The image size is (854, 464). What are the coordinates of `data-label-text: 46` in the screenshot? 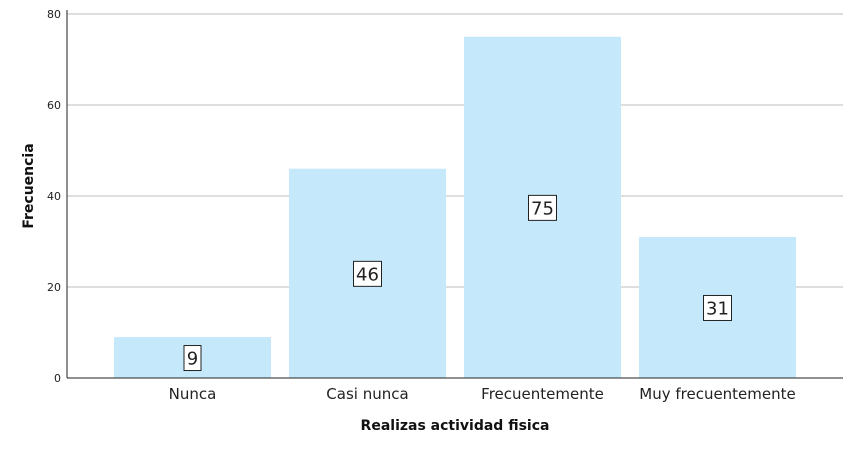 It's located at (367, 274).